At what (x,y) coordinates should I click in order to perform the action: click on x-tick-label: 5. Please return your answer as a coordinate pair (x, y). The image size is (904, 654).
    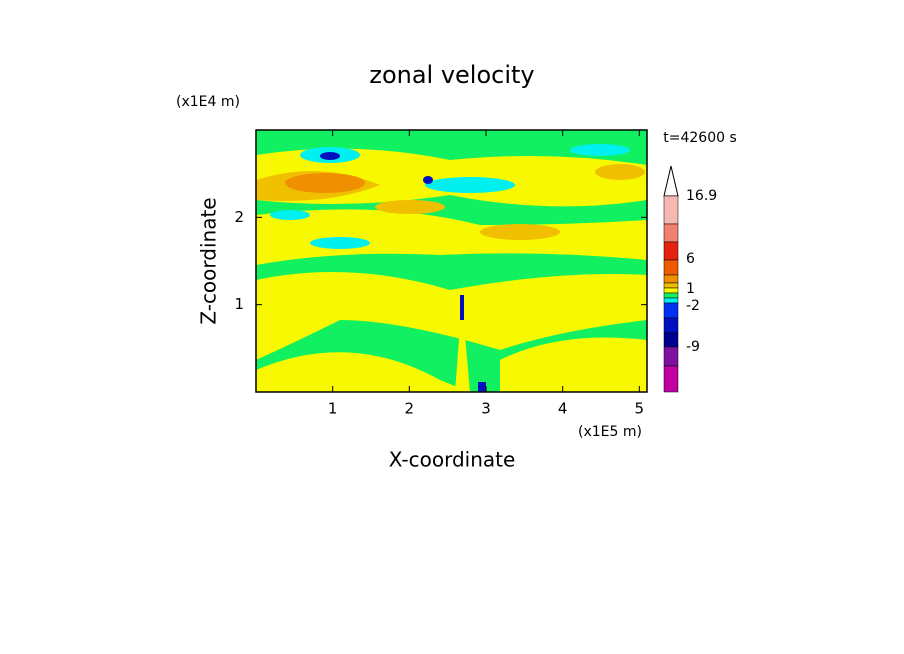
    Looking at the image, I should click on (640, 409).